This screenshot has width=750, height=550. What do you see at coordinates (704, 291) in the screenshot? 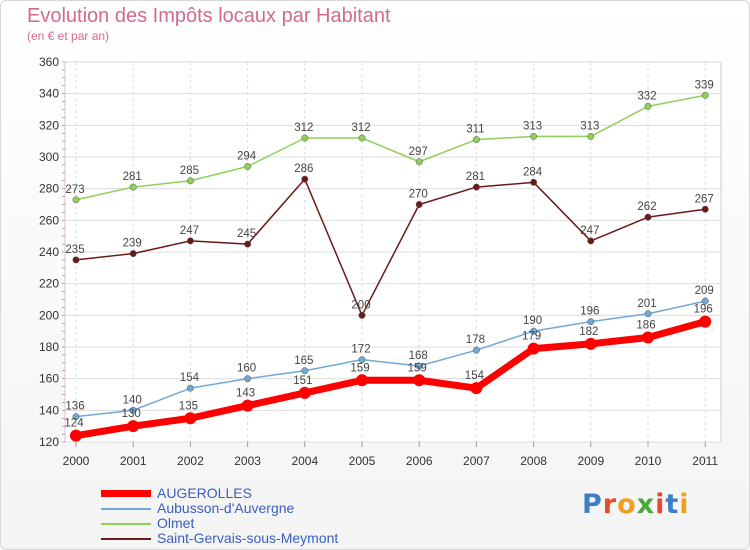
I see `data-label: 209` at bounding box center [704, 291].